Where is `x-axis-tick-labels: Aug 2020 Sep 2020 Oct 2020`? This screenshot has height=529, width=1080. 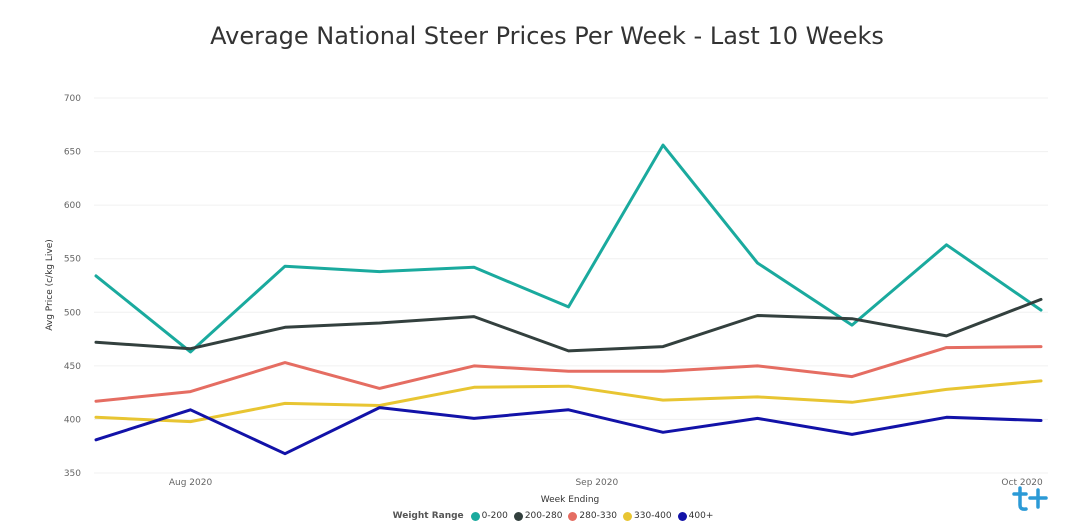 x-axis-tick-labels: Aug 2020 Sep 2020 Oct 2020 is located at coordinates (606, 483).